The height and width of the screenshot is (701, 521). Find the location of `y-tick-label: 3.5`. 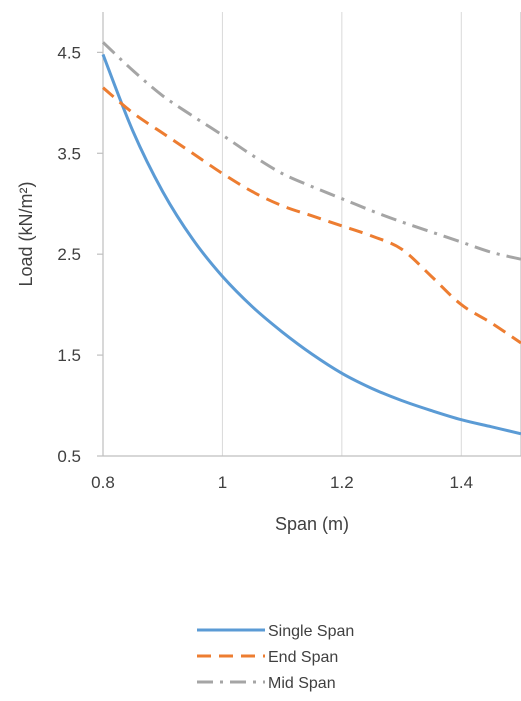

y-tick-label: 3.5 is located at coordinates (69, 153).